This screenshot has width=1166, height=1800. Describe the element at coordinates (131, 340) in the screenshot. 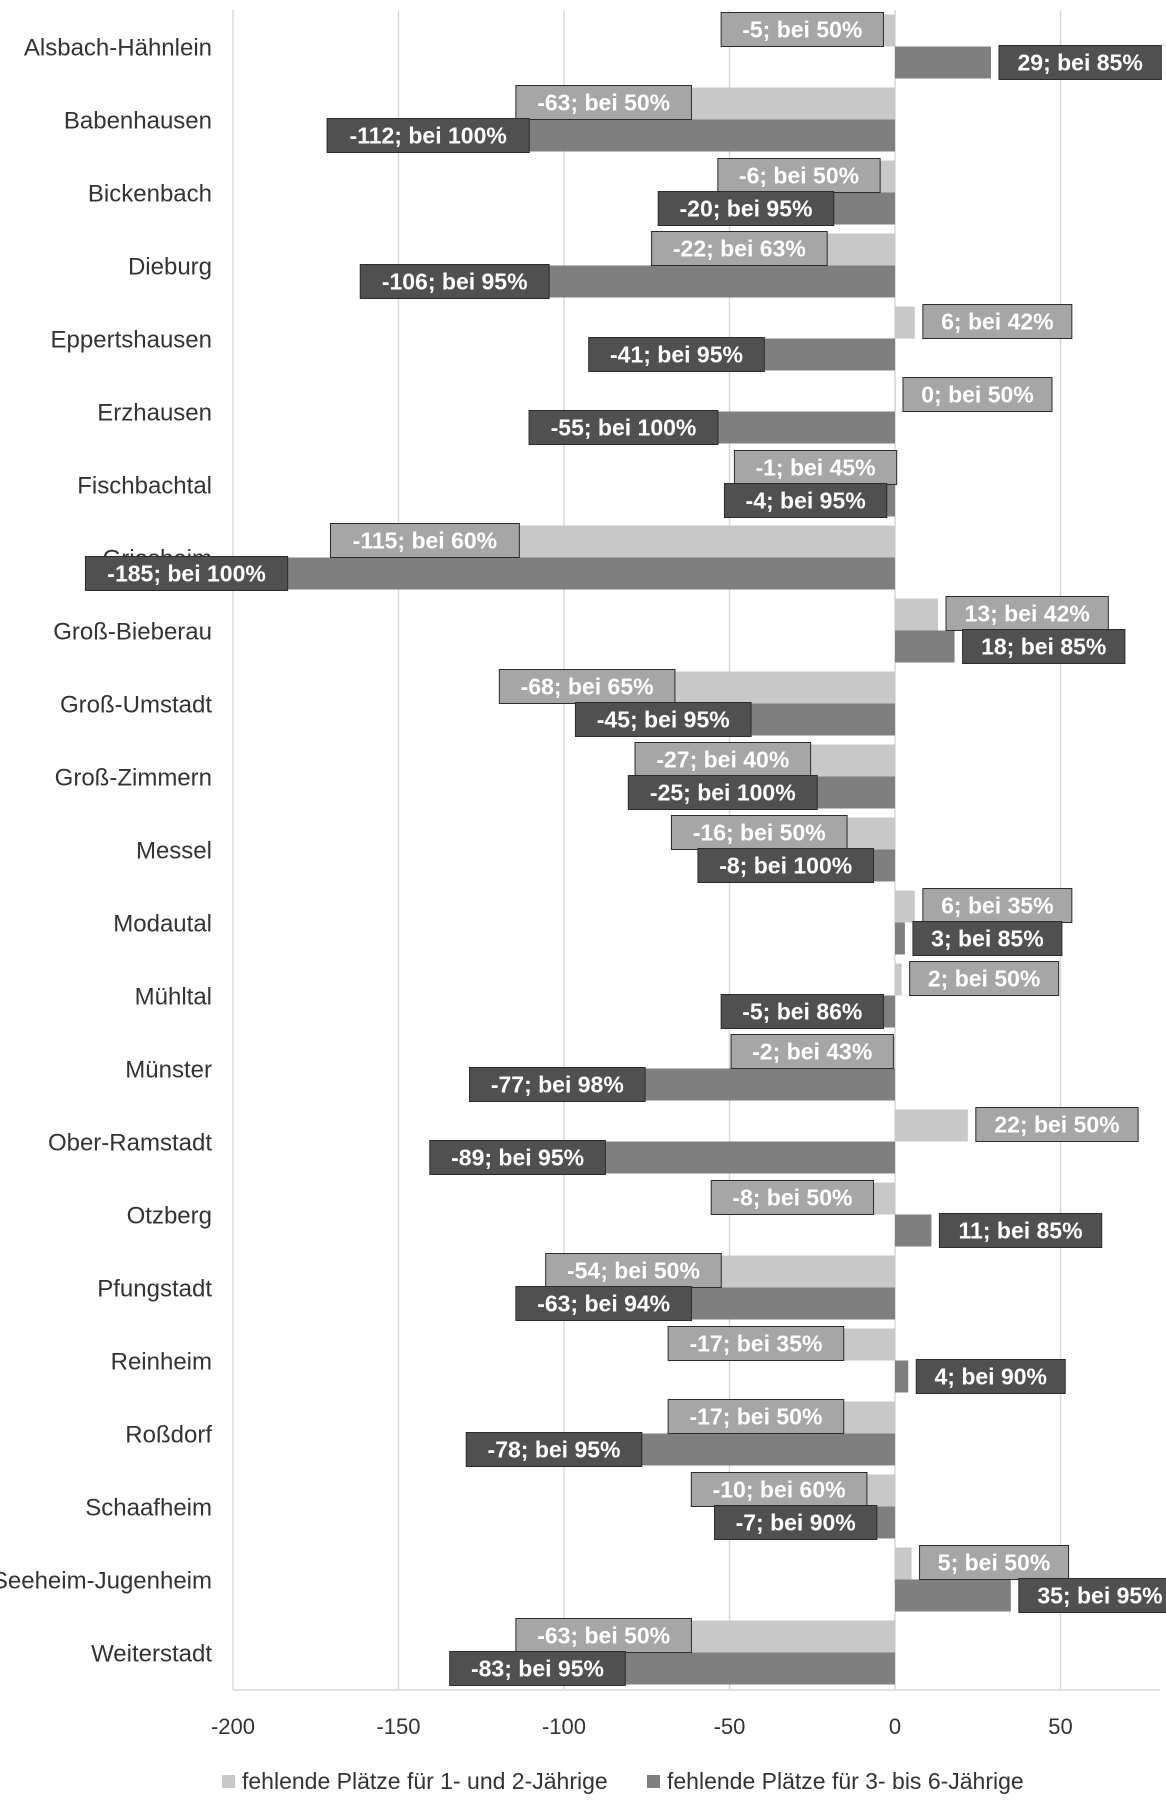

I see `category-label: Eppertshausen` at that location.